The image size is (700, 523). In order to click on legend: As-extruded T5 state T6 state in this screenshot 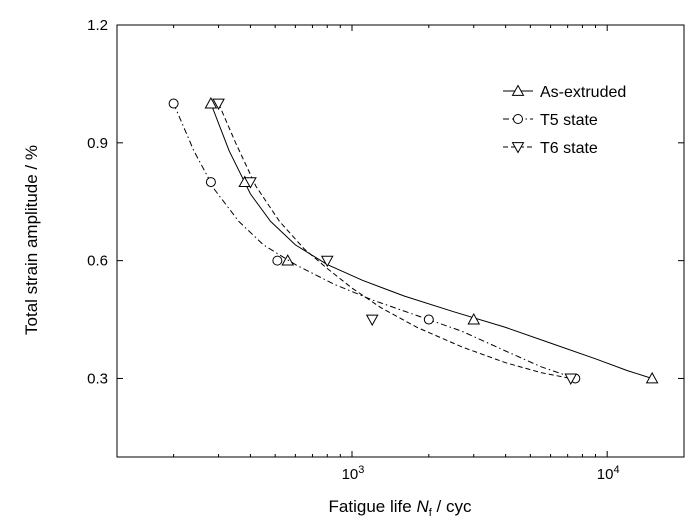, I will do `click(564, 120)`.